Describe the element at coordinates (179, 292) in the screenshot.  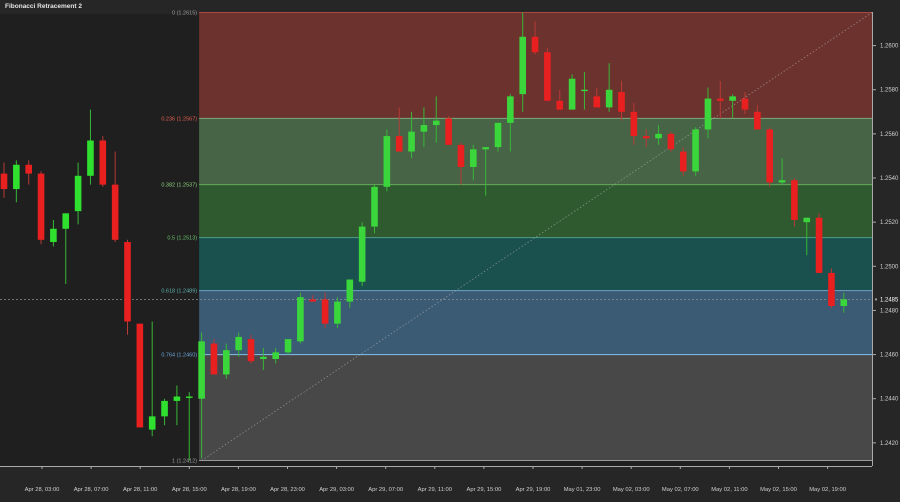
I see `fib-level-label: 0.618 (1.2489)` at that location.